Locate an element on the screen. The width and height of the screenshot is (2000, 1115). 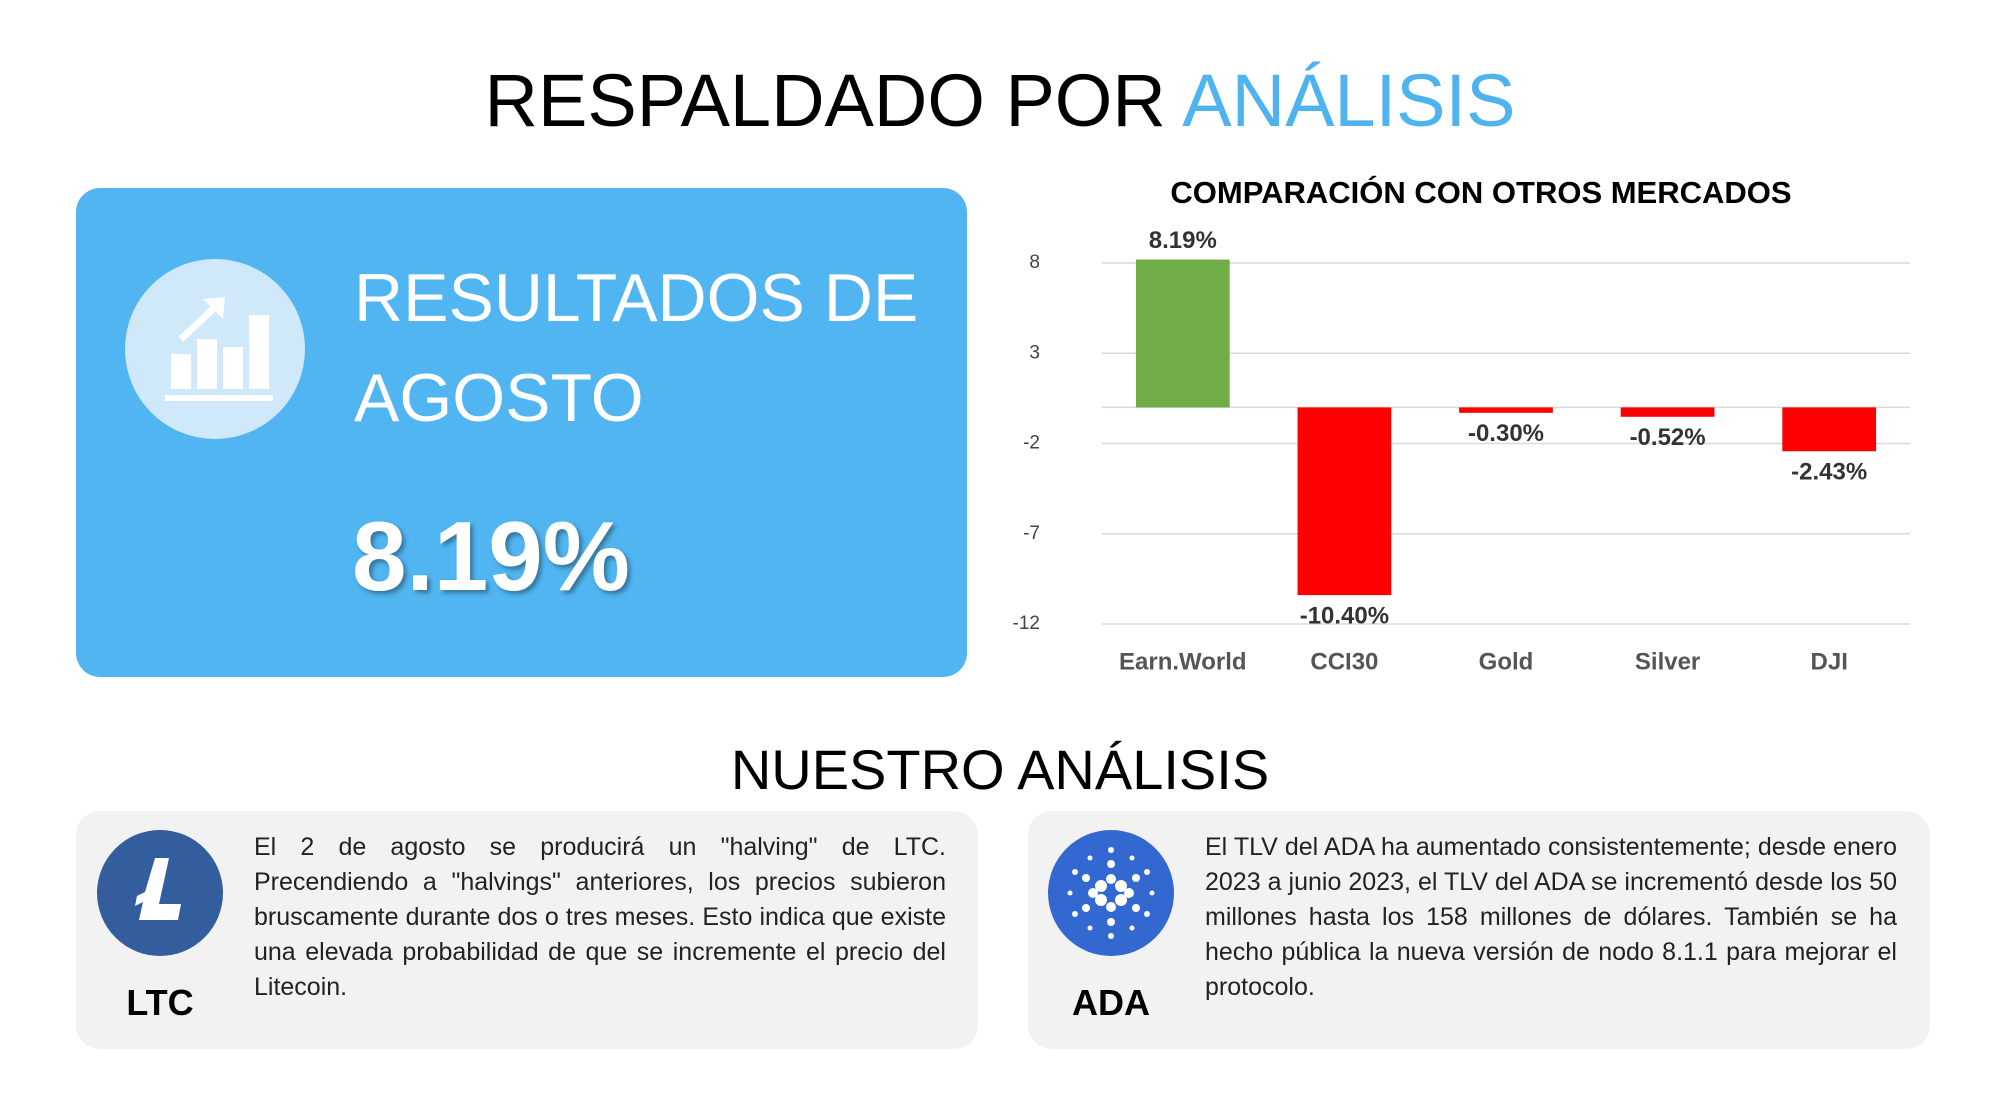
x-tick-label: Earn.World is located at coordinates (1183, 661).